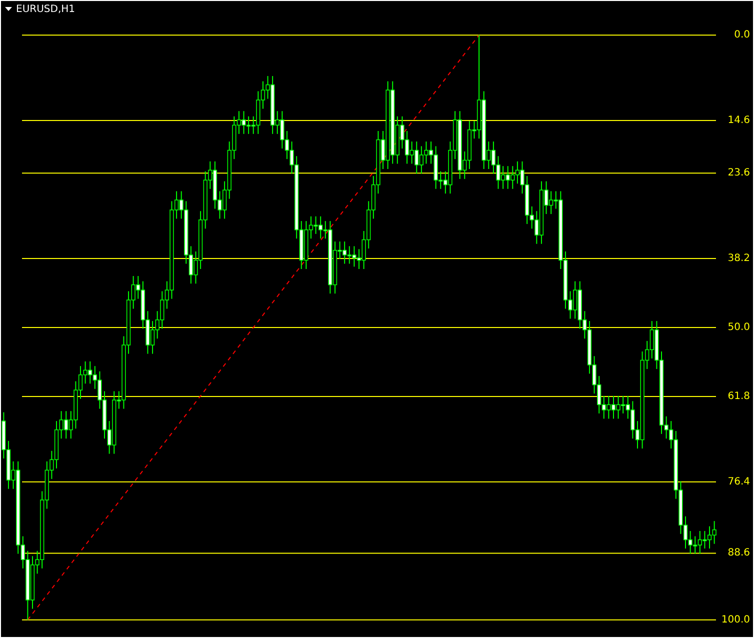 The width and height of the screenshot is (754, 638). Describe the element at coordinates (739, 396) in the screenshot. I see `text: 61.8` at that location.